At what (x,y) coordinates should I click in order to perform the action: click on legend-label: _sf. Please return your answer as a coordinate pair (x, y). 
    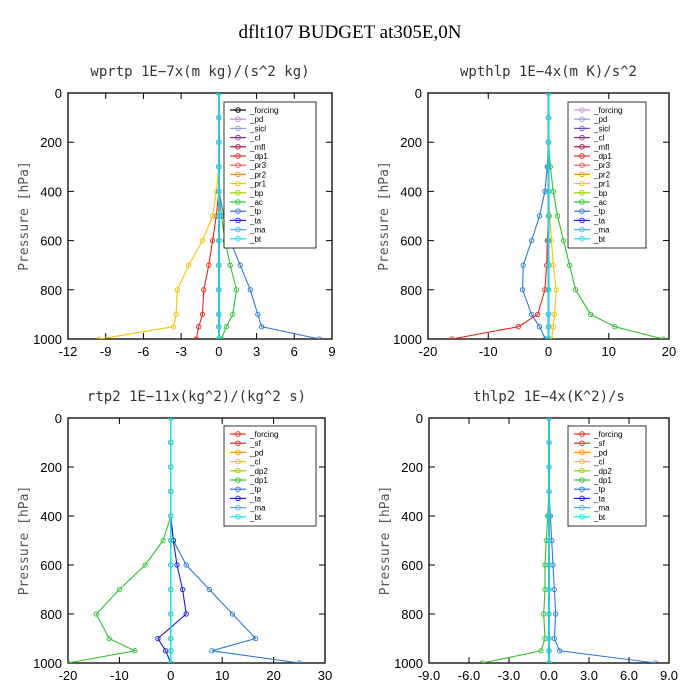
    Looking at the image, I should click on (255, 443).